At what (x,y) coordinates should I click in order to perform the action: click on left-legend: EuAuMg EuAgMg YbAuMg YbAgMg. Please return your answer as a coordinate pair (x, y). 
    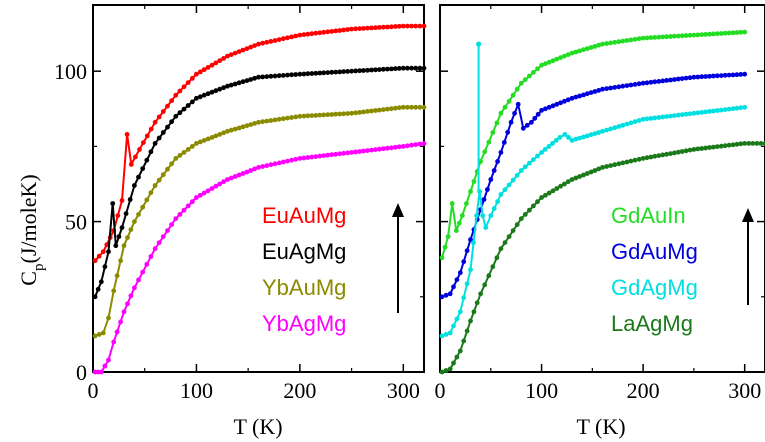
    Looking at the image, I should click on (304, 269).